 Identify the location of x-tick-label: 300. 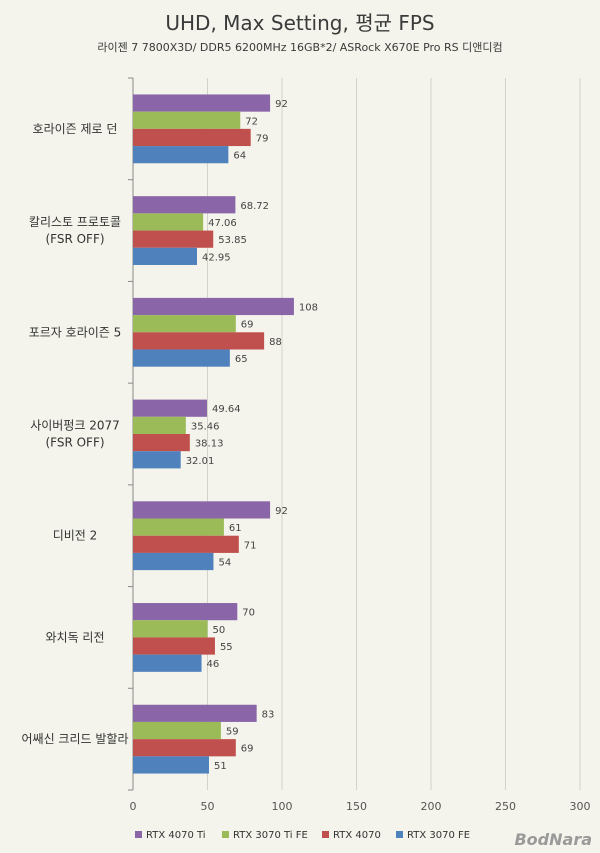
(580, 806).